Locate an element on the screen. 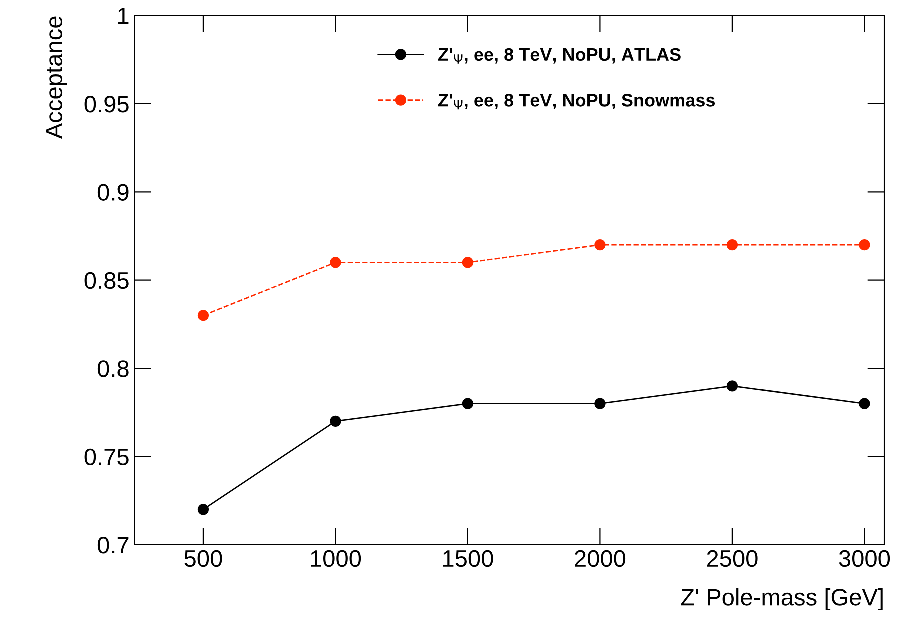 Image resolution: width=898 pixels, height=630 pixels. y-tick-label: 0.8 is located at coordinates (113, 369).